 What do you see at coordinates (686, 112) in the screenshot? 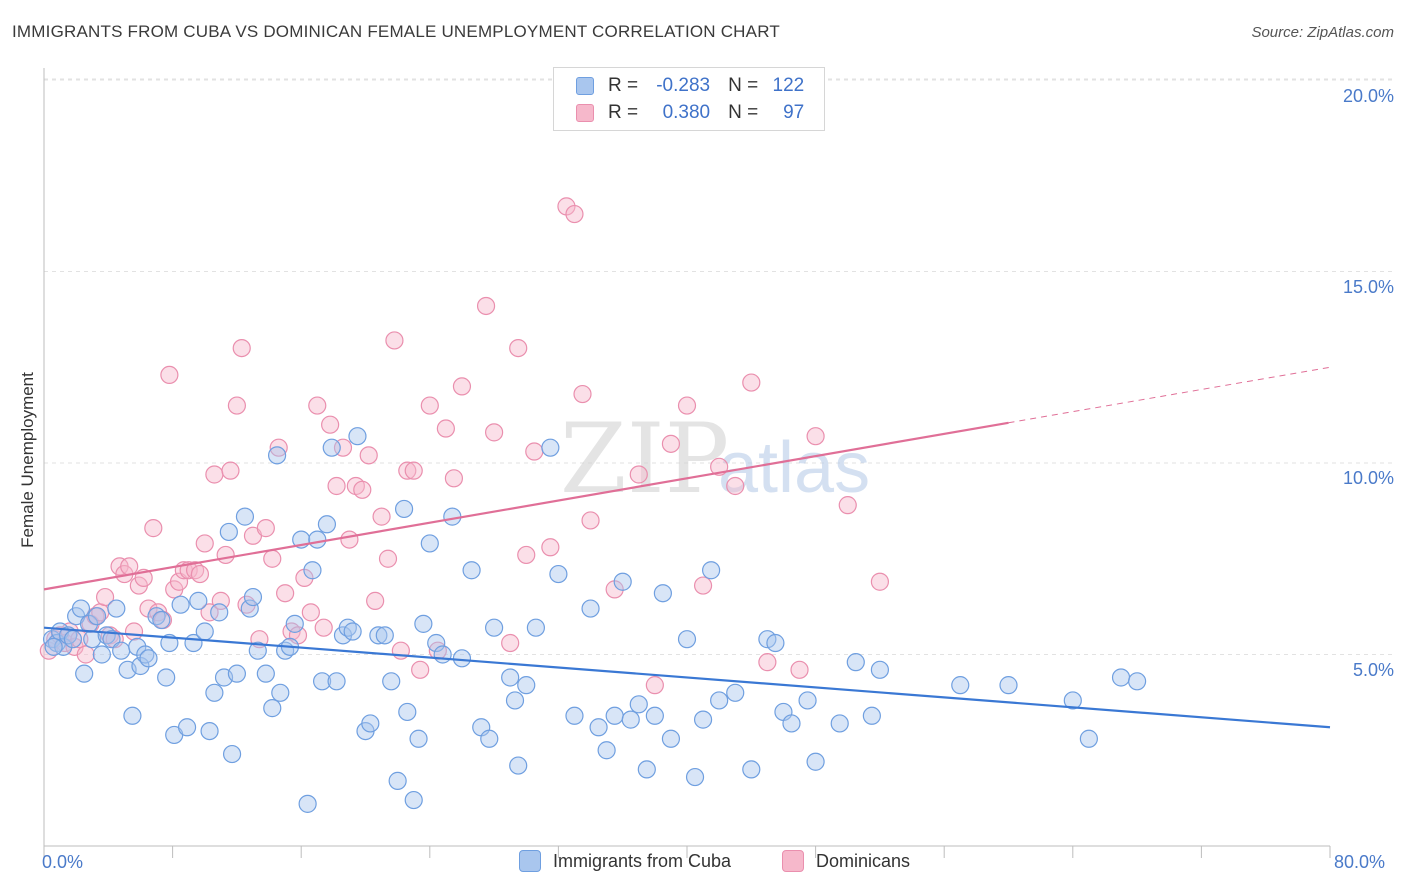
I see `r-value: 0.380` at bounding box center [686, 112].